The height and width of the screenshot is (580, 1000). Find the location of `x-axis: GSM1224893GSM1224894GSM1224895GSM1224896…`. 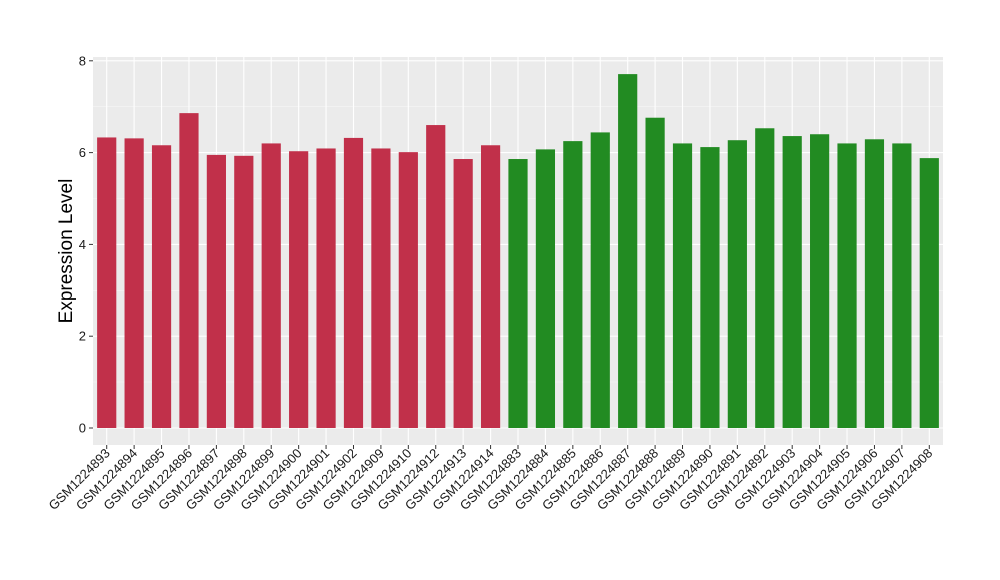

x-axis: GSM1224893GSM1224894GSM1224895GSM1224896… is located at coordinates (490, 479).